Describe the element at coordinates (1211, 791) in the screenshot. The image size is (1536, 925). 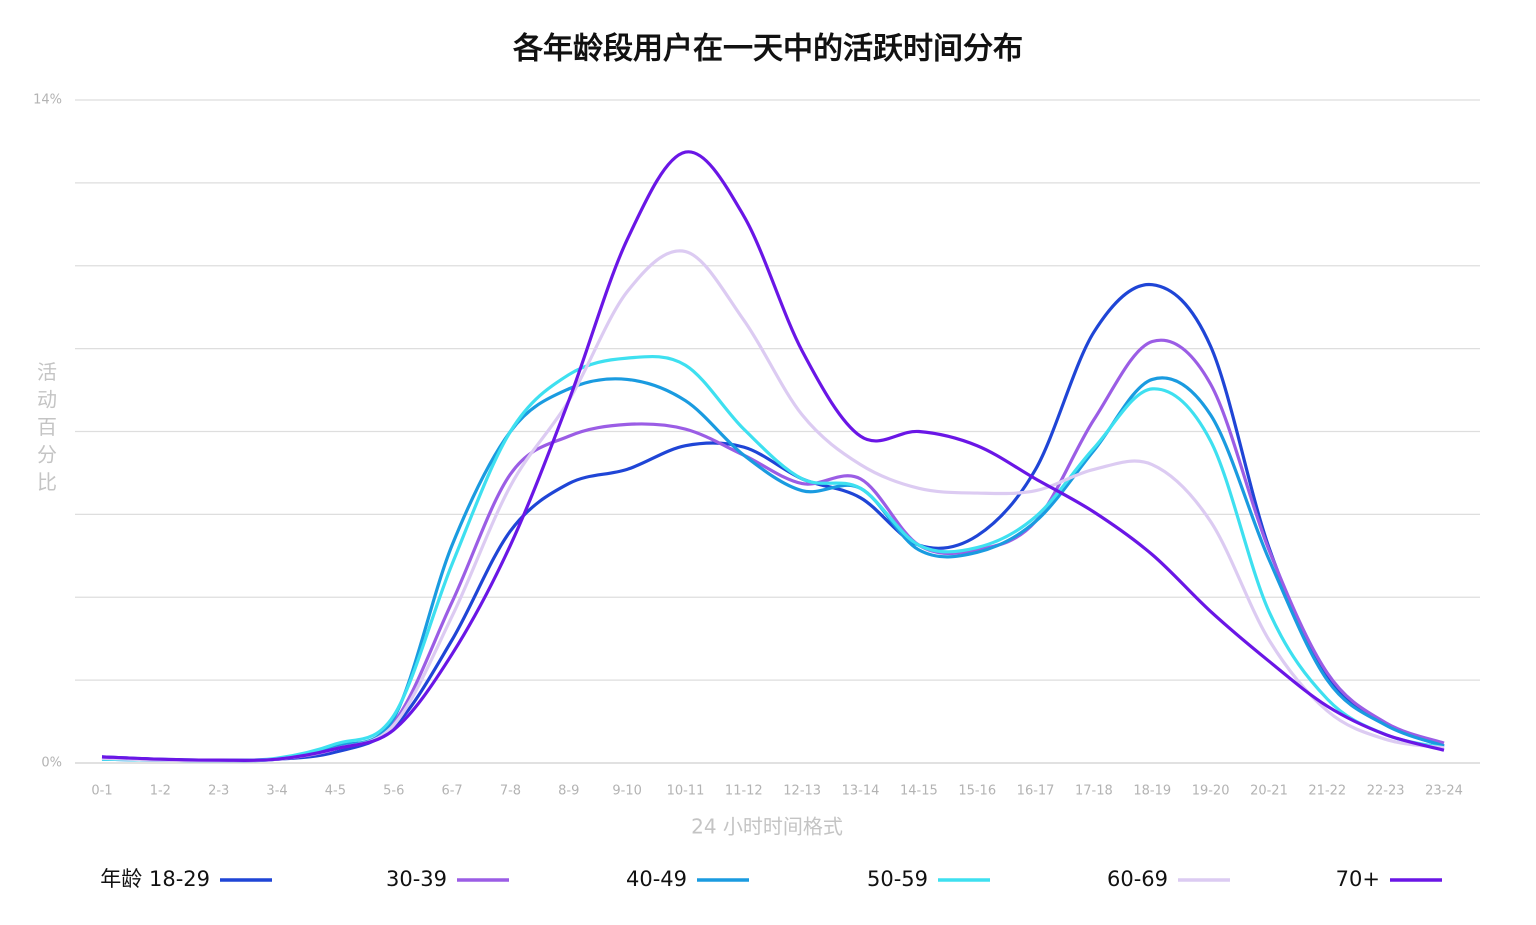
I see `x-tick-label: 19-20` at that location.